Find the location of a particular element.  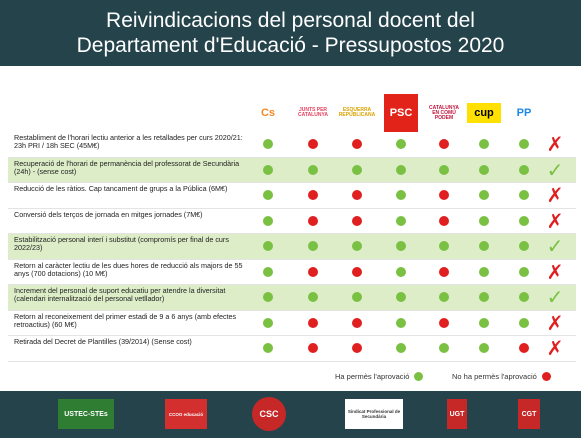

party-name: ESQUERRA REPUBLICANA is located at coordinates (357, 112).